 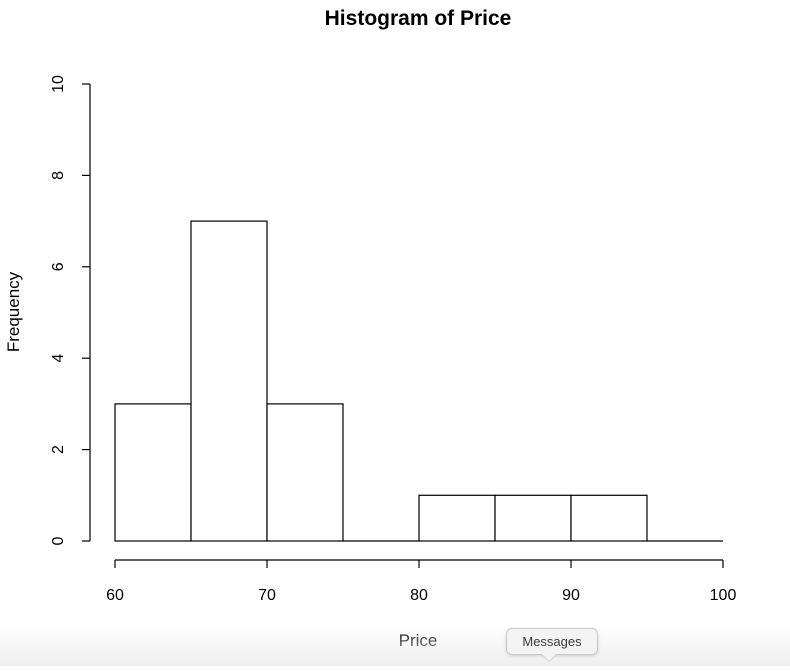 What do you see at coordinates (58, 540) in the screenshot?
I see `y-tick-label-0: 0` at bounding box center [58, 540].